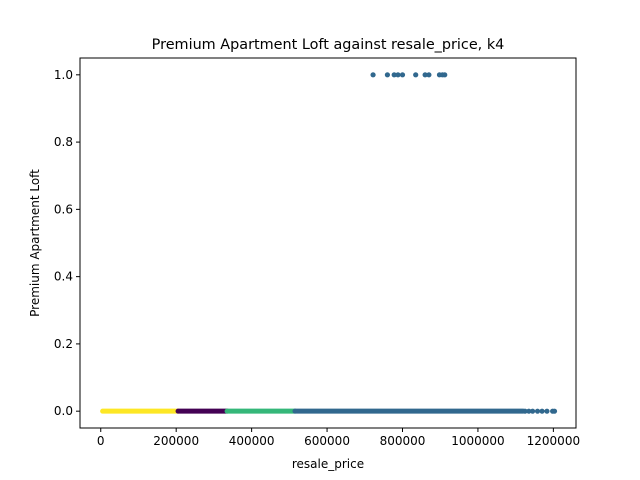 This screenshot has height=480, width=640. What do you see at coordinates (477, 441) in the screenshot?
I see `x-tick-label: 1000000` at bounding box center [477, 441].